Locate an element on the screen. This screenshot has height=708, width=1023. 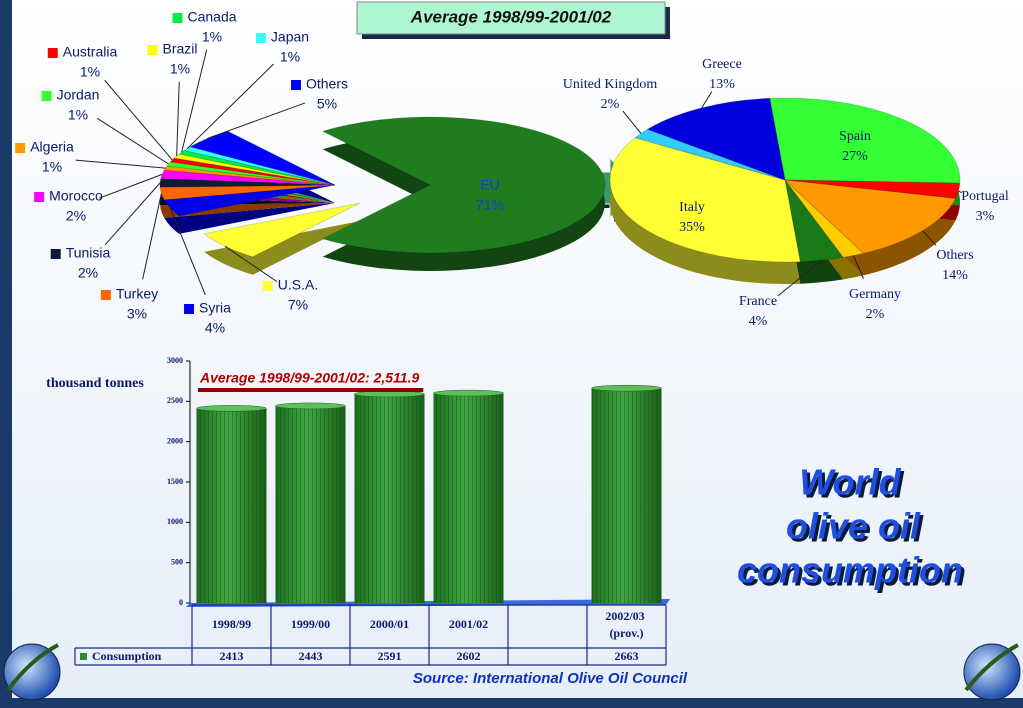
y-tick-label: 1000 is located at coordinates (175, 521).